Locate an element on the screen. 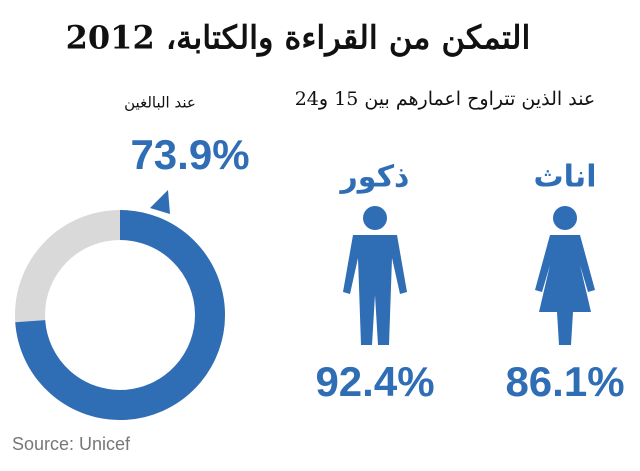 Image resolution: width=640 pixels, height=471 pixels. female-figure is located at coordinates (565, 275).